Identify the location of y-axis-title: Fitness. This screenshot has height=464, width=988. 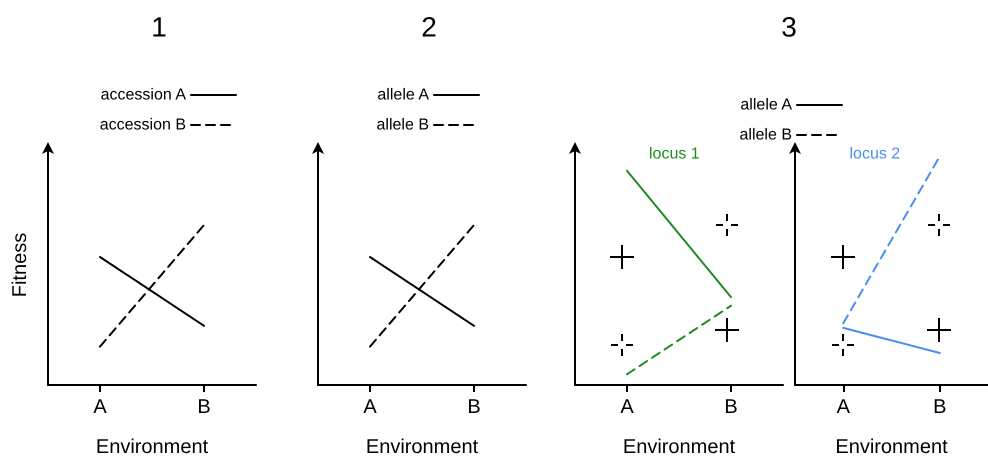
(20, 265).